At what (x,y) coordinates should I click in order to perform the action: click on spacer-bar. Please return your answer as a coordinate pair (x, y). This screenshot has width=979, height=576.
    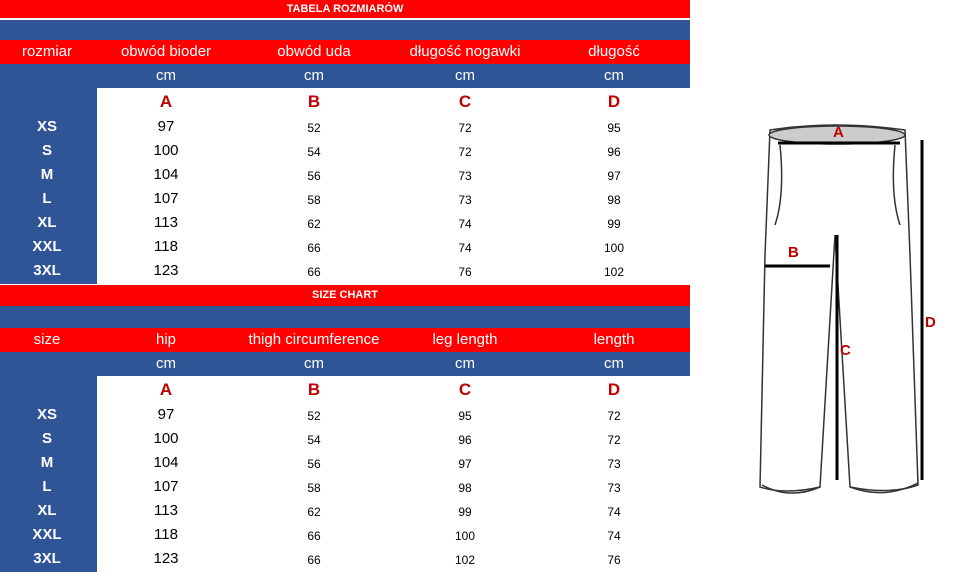
    Looking at the image, I should click on (345, 30).